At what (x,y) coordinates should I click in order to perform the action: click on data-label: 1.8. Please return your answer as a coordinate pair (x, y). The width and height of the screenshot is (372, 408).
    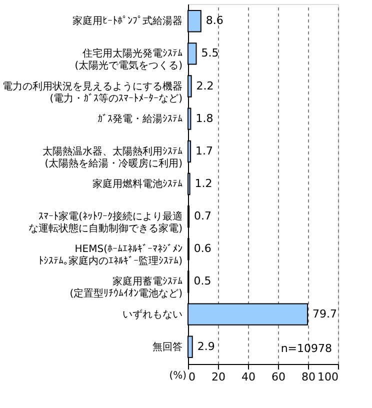
    Looking at the image, I should click on (205, 118).